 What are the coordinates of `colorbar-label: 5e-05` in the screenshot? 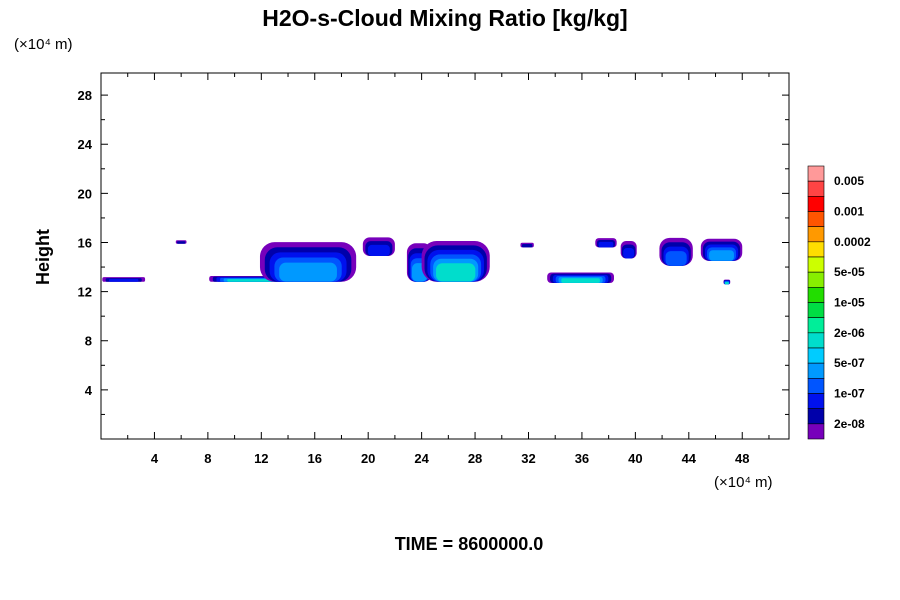 It's located at (849, 272).